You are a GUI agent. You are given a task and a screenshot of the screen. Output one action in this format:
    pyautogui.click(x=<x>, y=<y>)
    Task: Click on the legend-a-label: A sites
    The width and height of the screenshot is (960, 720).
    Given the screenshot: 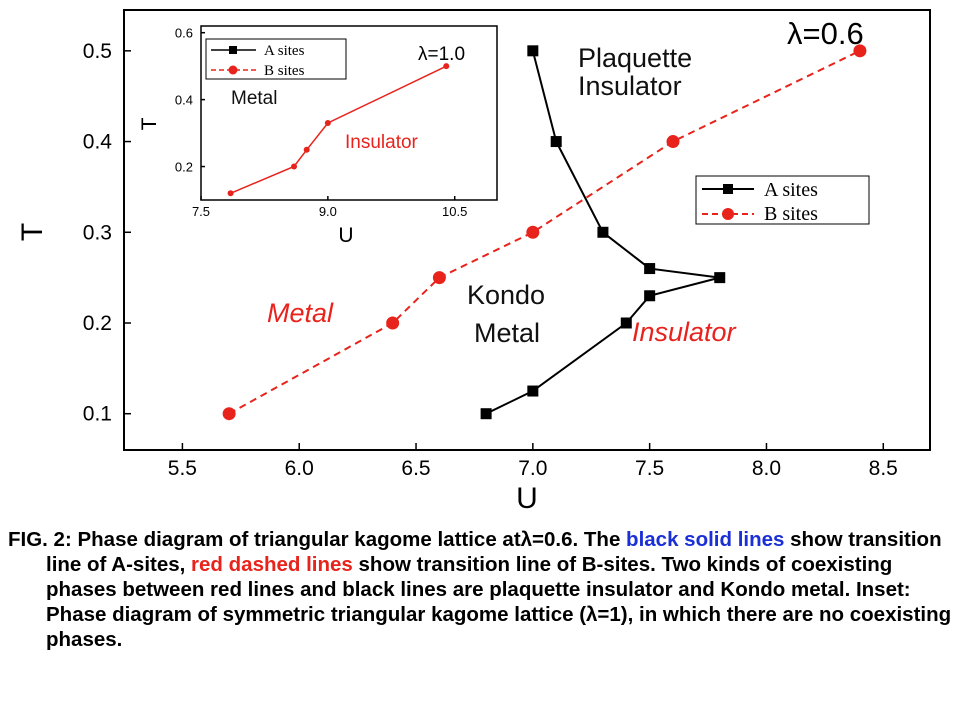 What is the action you would take?
    pyautogui.click(x=791, y=190)
    